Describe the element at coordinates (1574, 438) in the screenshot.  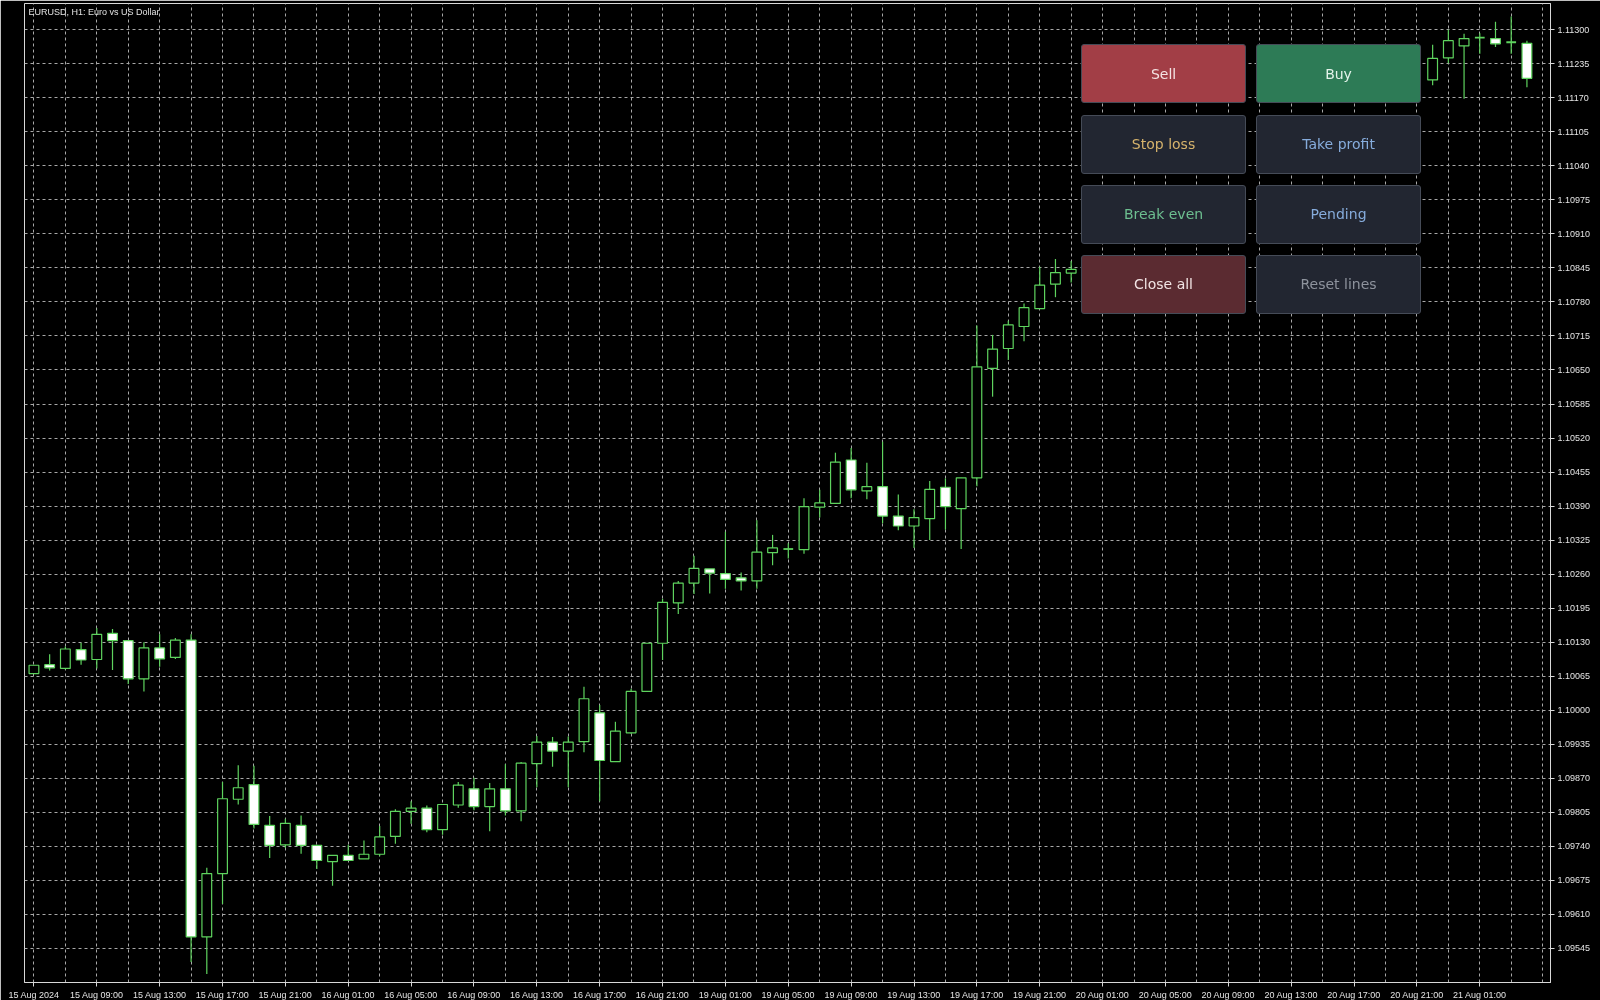
I see `y-tick-label: 1.10520` at that location.